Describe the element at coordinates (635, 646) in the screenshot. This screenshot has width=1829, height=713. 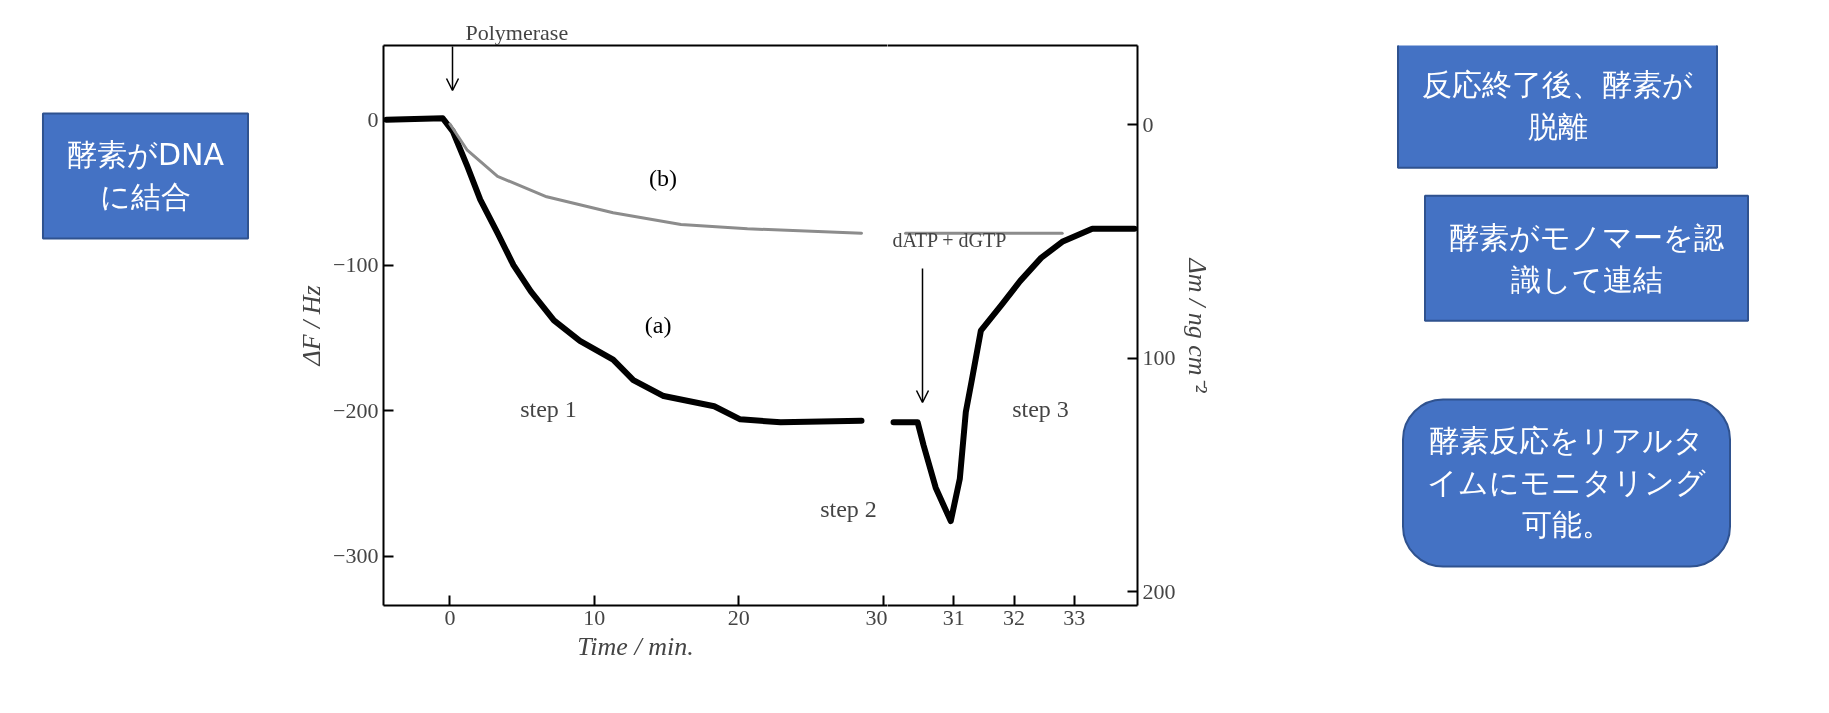
I see `x-axis-title: Time / min.` at that location.